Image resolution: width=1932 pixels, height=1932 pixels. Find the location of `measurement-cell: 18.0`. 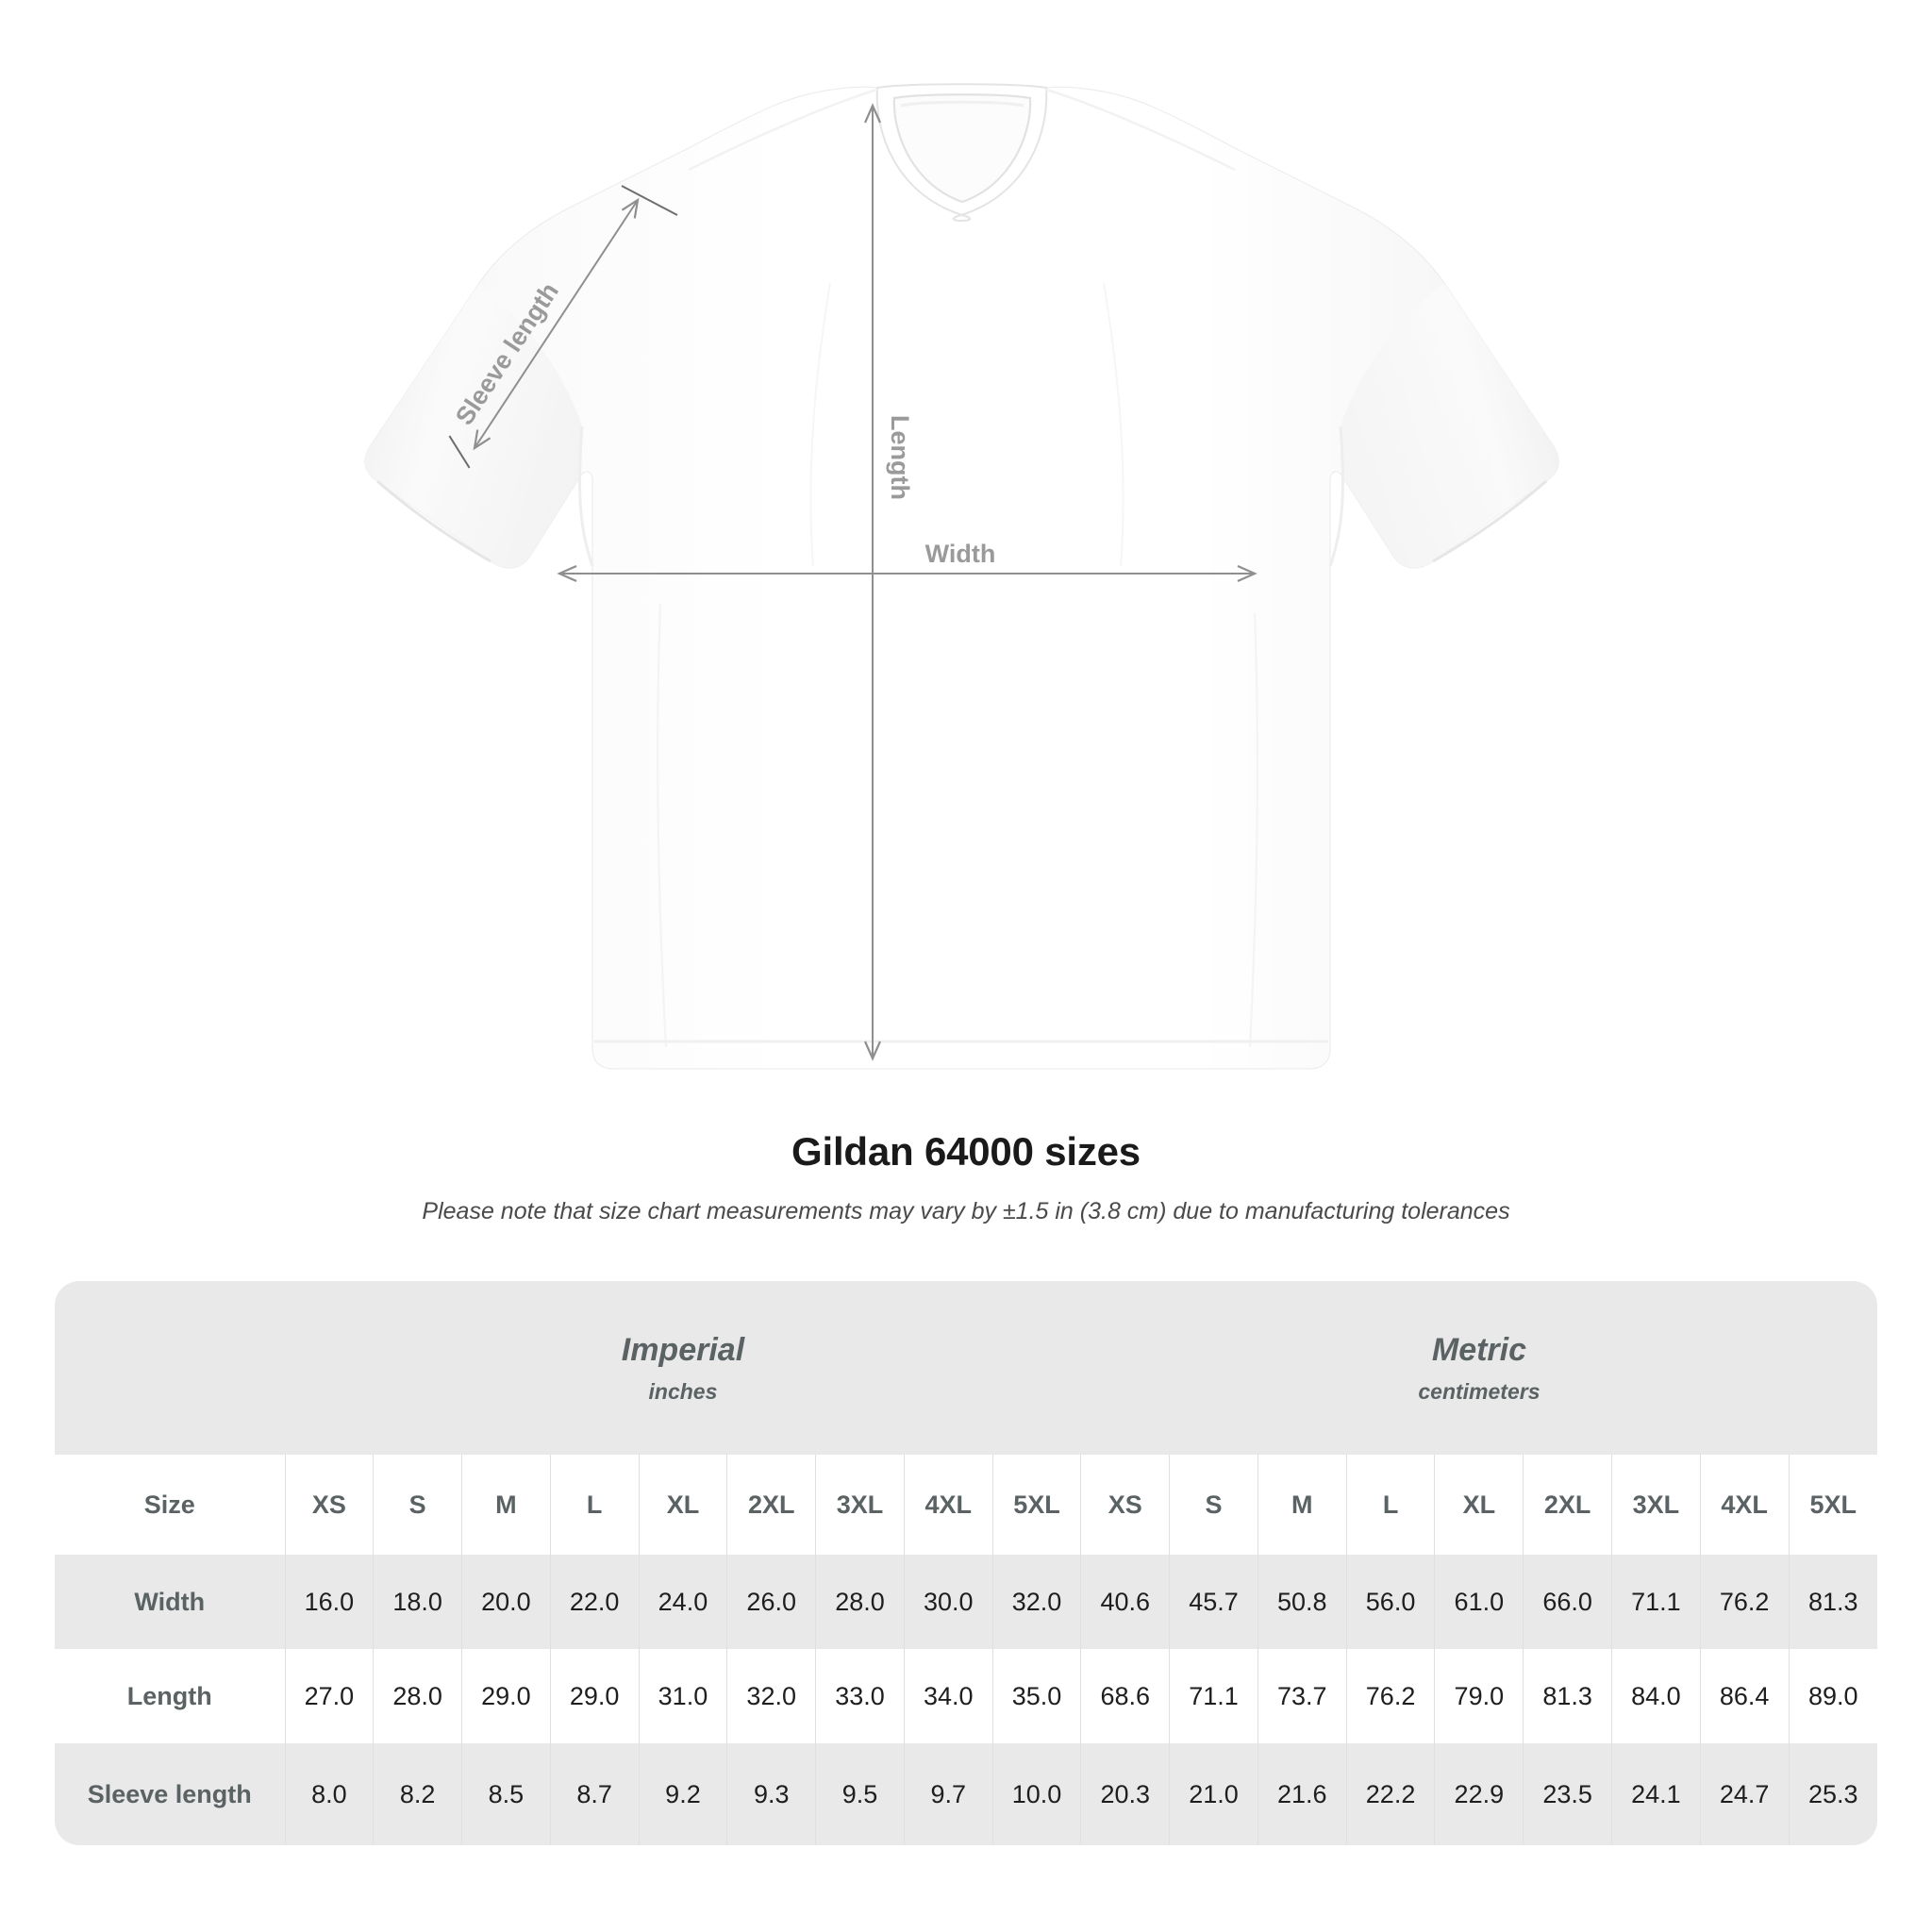

measurement-cell: 18.0 is located at coordinates (418, 1602).